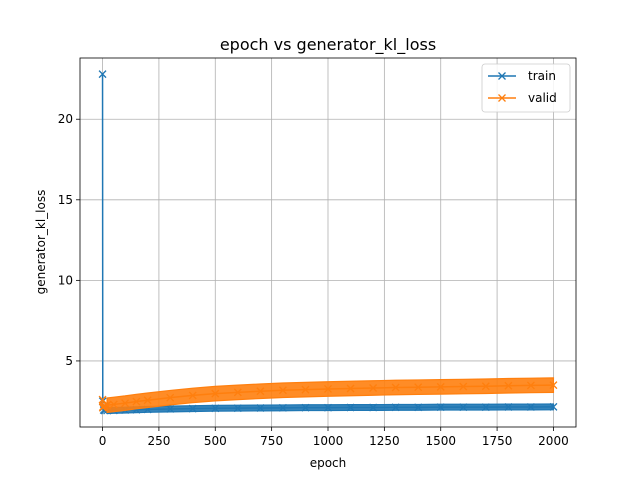 The width and height of the screenshot is (640, 480). I want to click on legend: train valid, so click(526, 88).